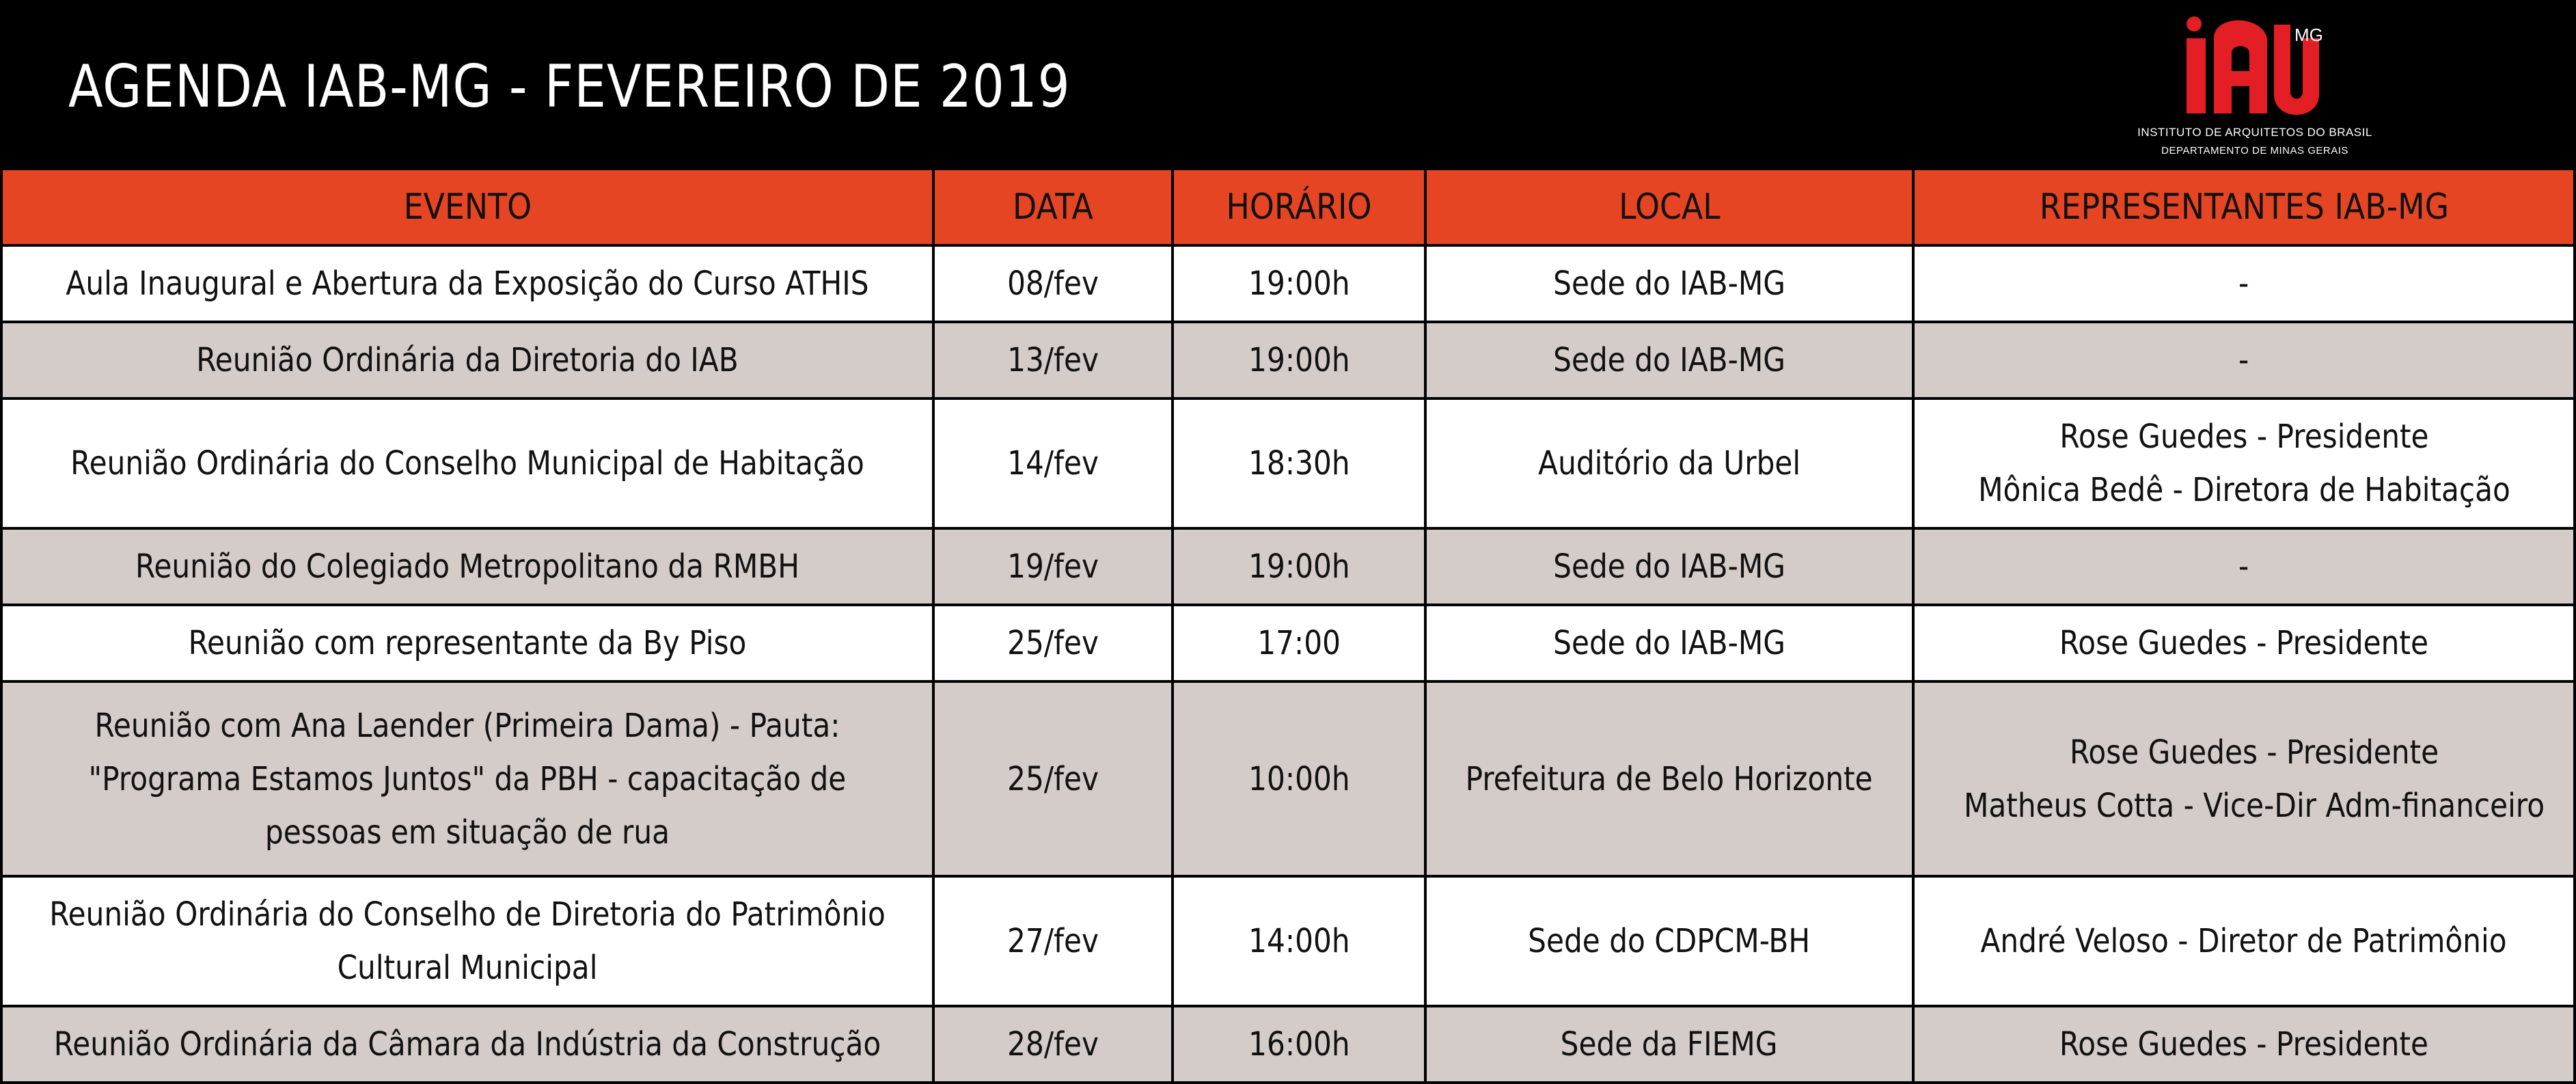  Describe the element at coordinates (1669, 207) in the screenshot. I see `column-header-local: LOCAL` at that location.